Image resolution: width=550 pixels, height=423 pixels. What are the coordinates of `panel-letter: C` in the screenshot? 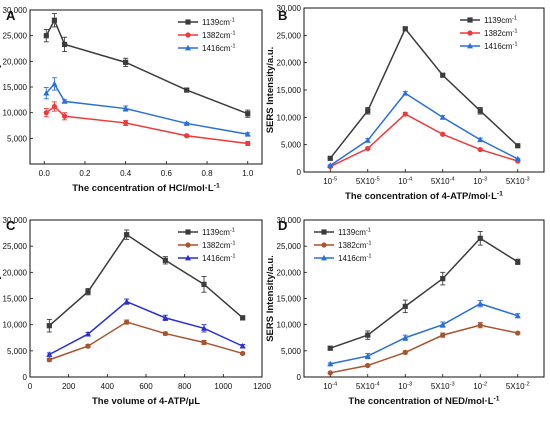 It's located at (11, 225).